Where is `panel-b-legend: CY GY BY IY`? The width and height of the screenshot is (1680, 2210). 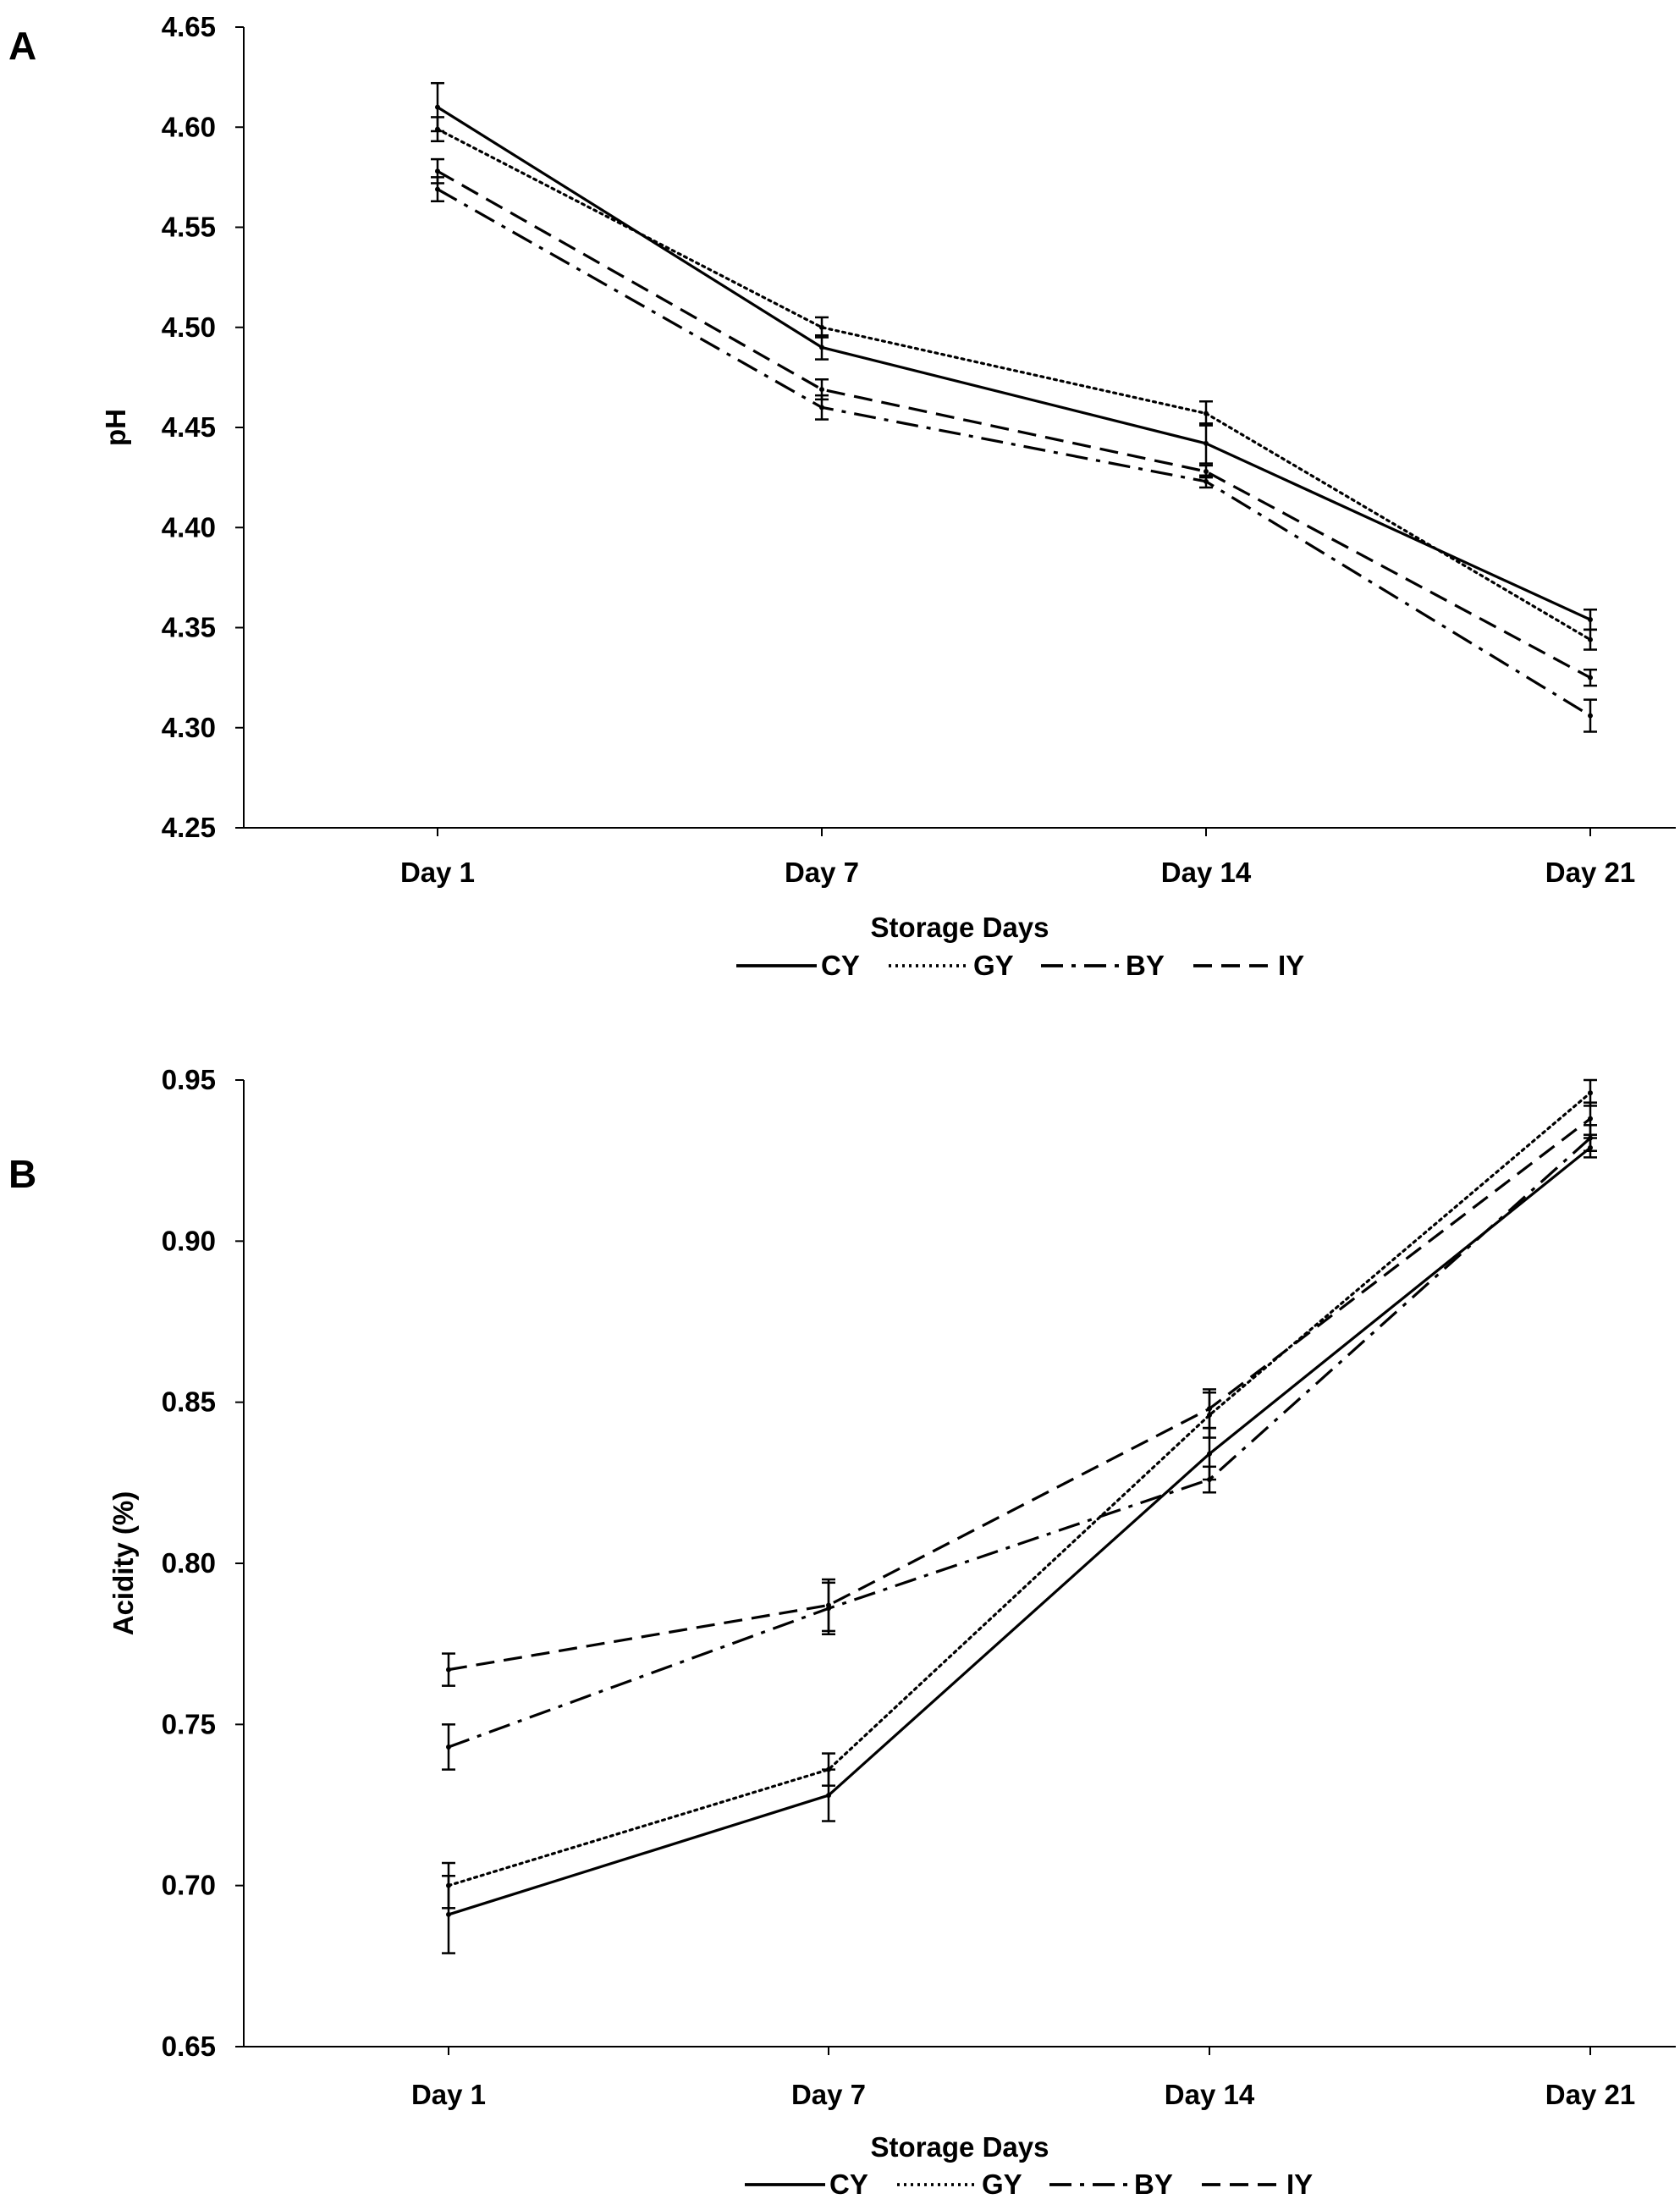
panel-b-legend: CY GY BY IY is located at coordinates (1029, 2184).